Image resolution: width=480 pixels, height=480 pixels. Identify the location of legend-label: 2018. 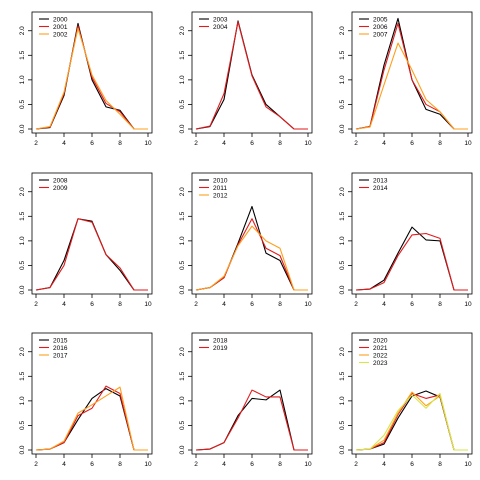
(220, 340).